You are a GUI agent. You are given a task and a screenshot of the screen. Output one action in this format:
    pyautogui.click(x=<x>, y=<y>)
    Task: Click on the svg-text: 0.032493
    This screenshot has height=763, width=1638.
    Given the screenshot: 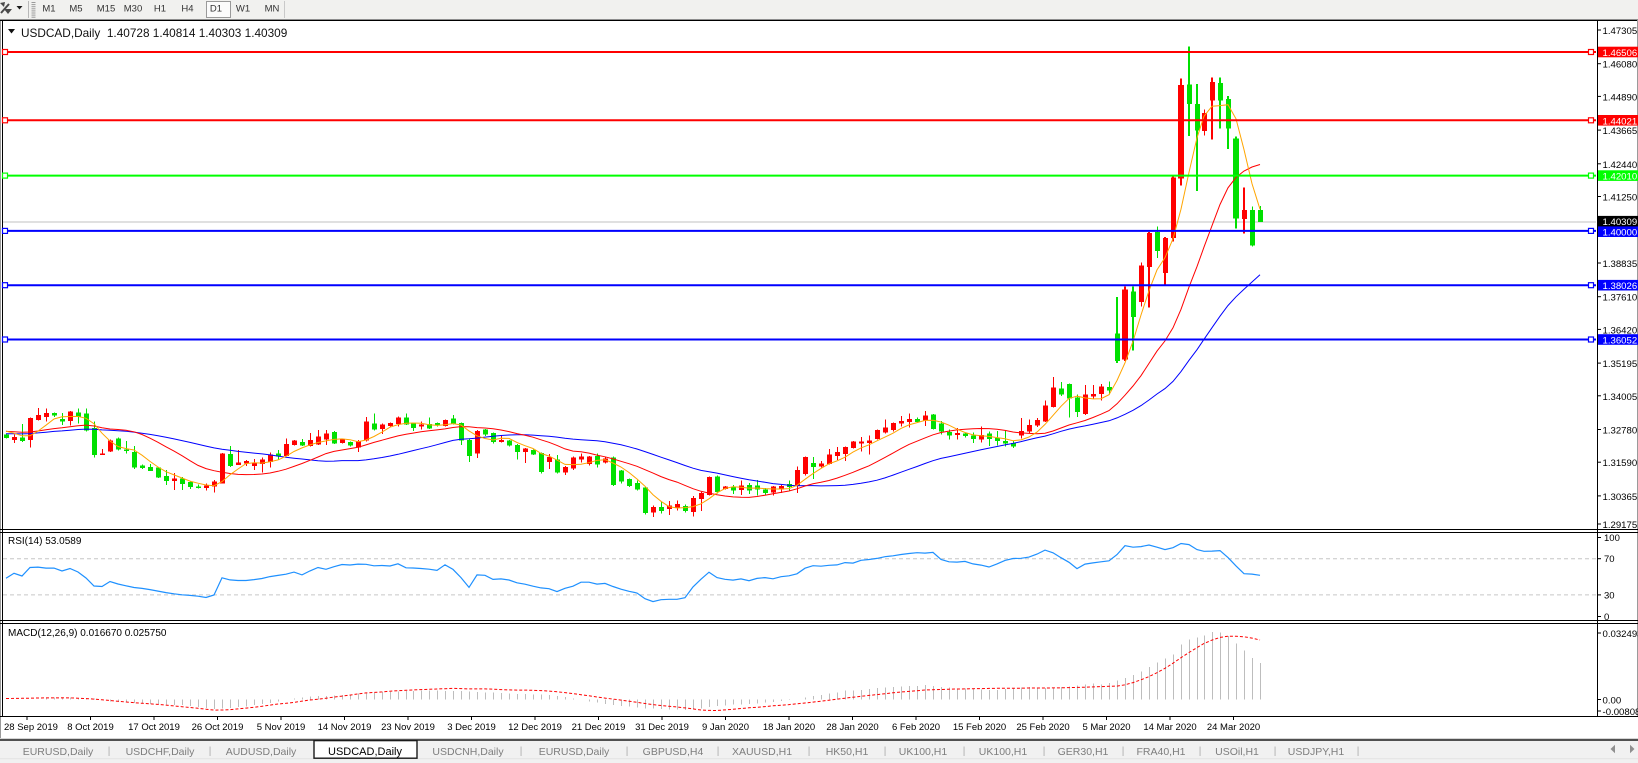 What is the action you would take?
    pyautogui.click(x=1620, y=634)
    